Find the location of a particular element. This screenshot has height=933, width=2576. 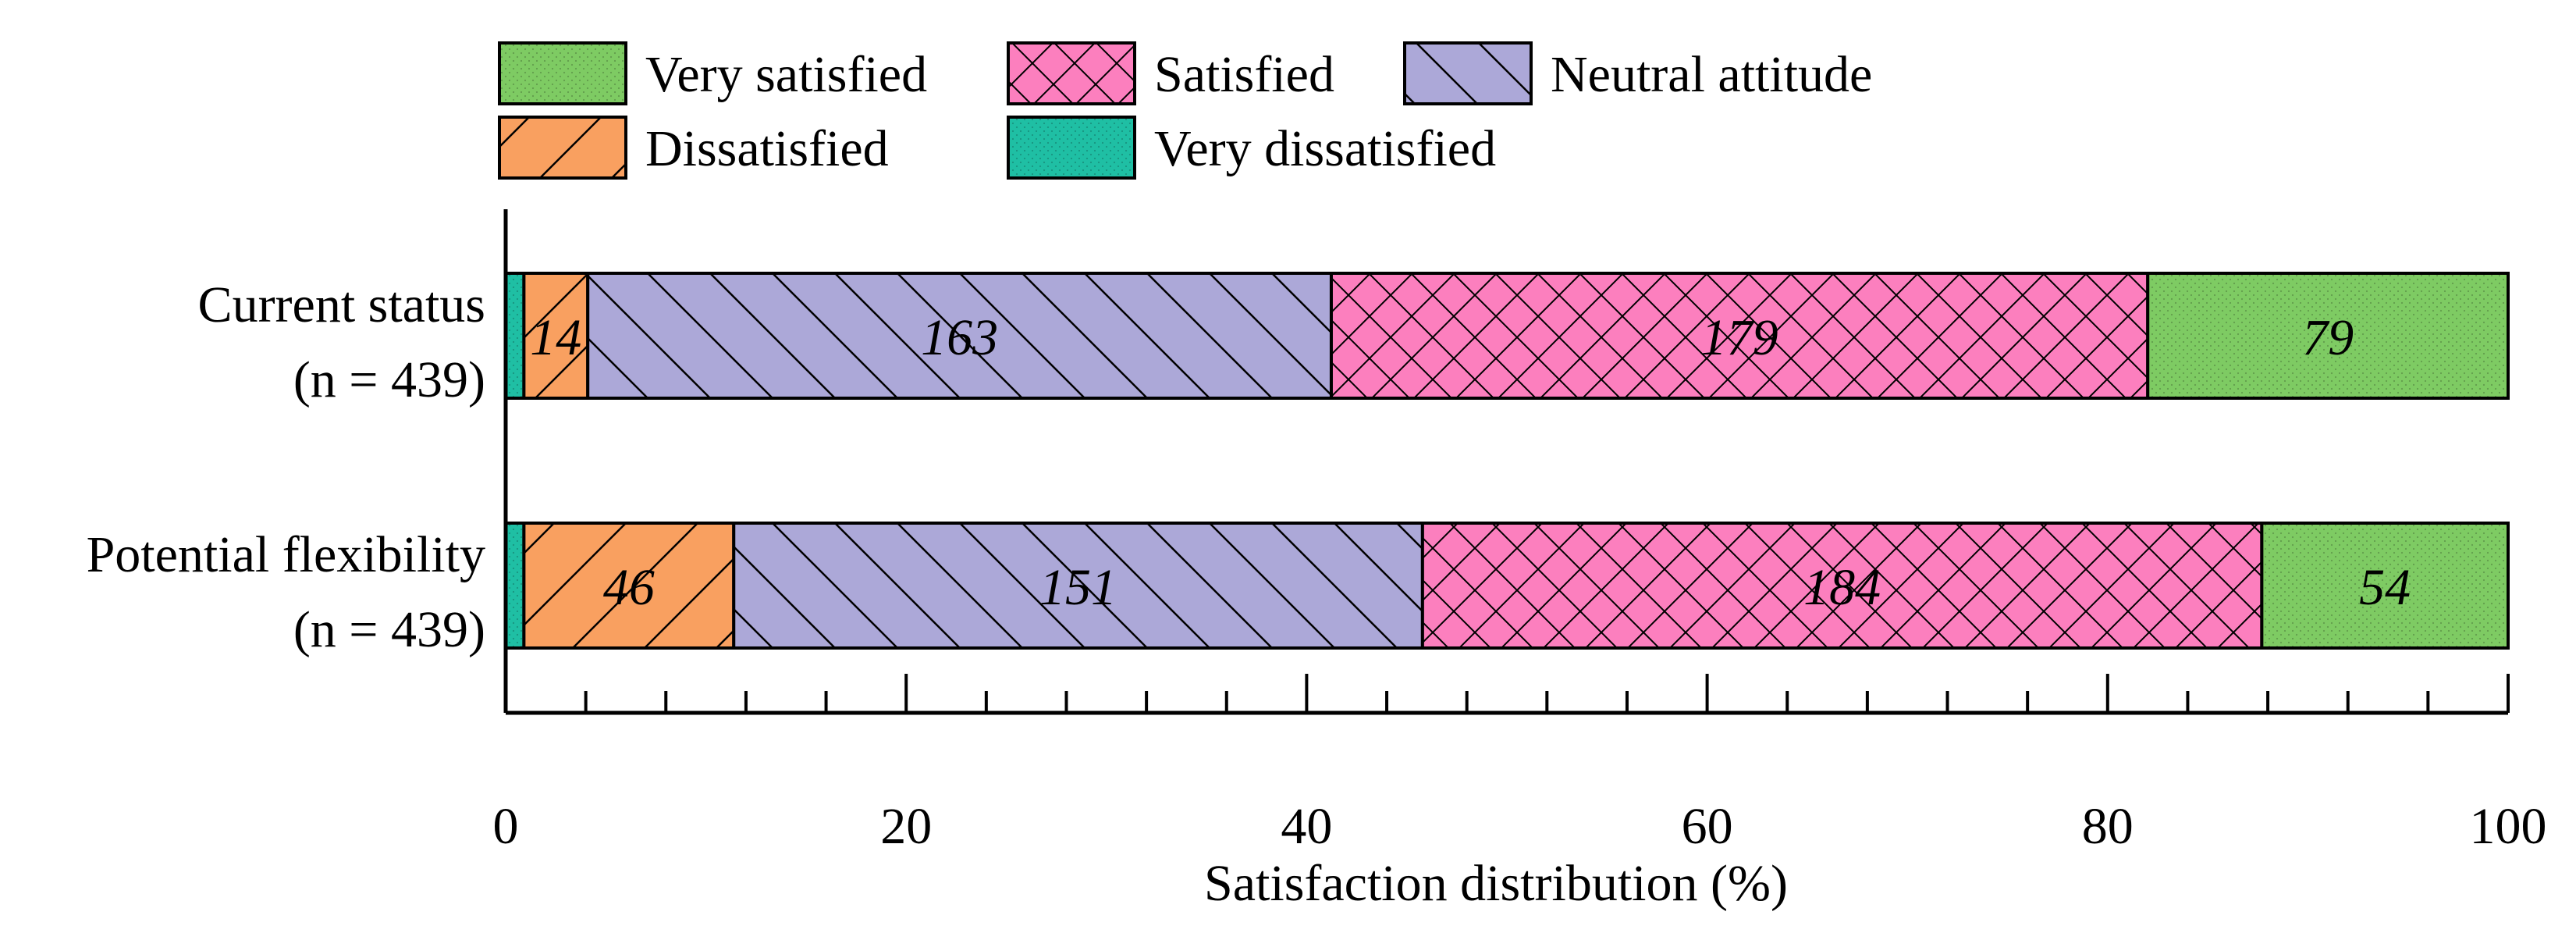

x-axis-title: Satisfaction distribution (%) is located at coordinates (1496, 883).